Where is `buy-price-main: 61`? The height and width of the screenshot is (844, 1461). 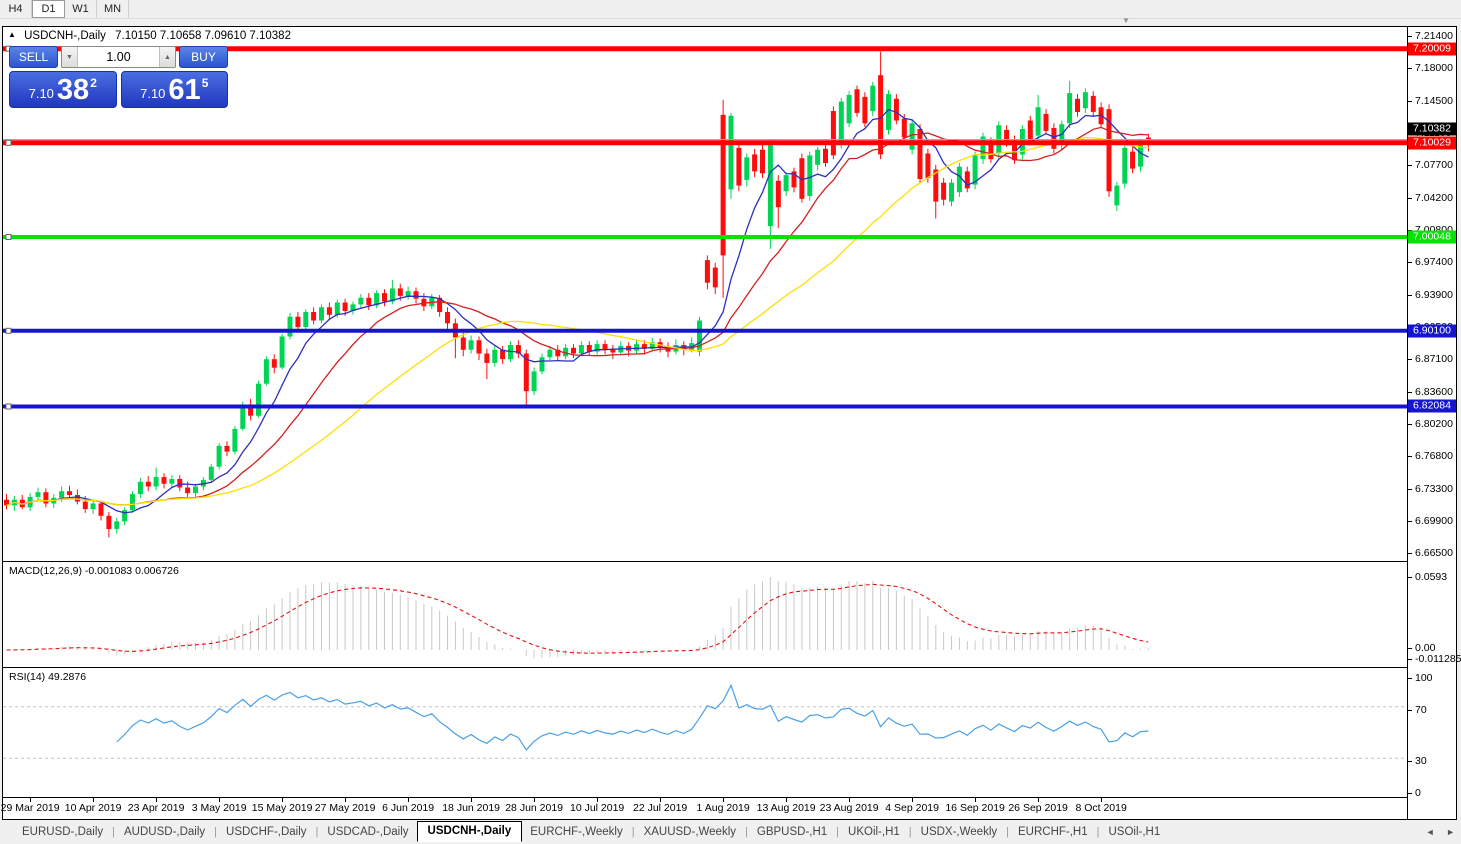 buy-price-main: 61 is located at coordinates (184, 90).